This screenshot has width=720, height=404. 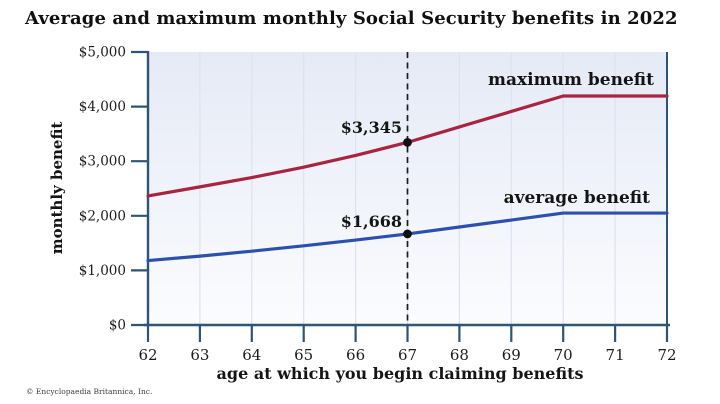 I want to click on y-tick-label: $0, so click(x=117, y=326).